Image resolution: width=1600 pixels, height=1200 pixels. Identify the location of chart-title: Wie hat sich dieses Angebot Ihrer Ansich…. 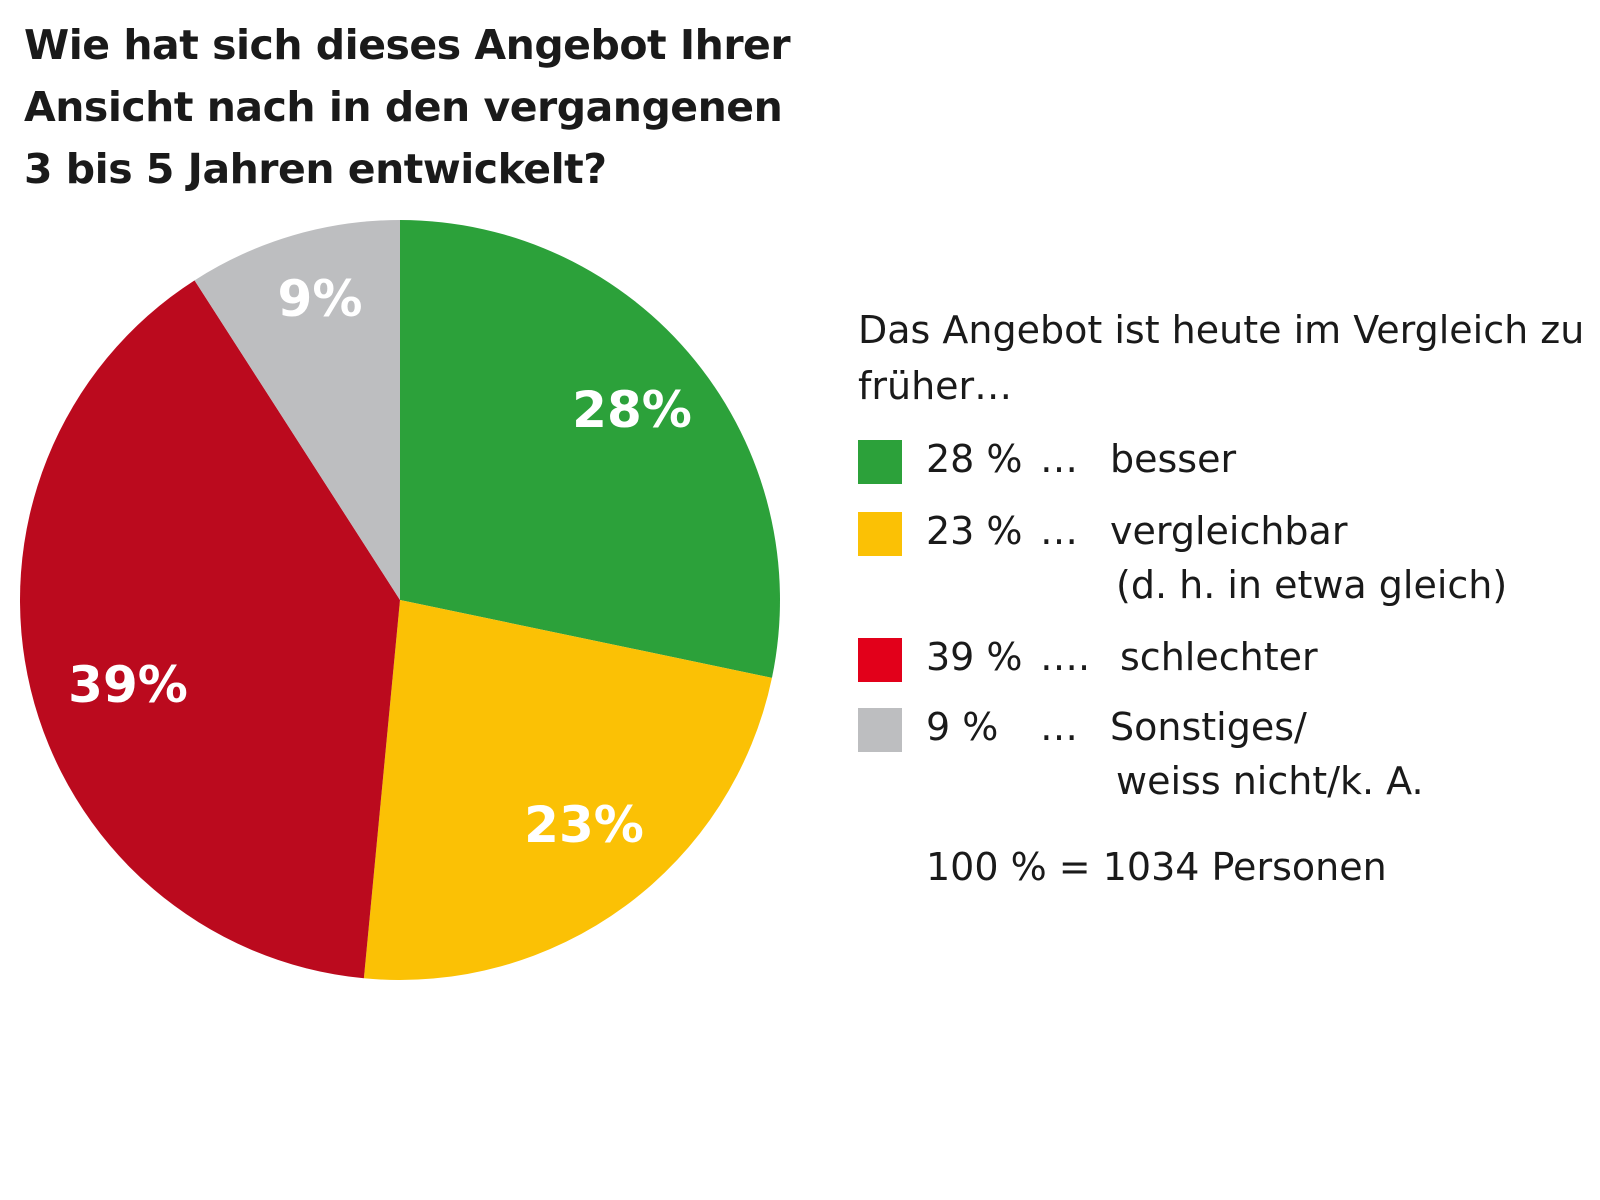
(407, 107).